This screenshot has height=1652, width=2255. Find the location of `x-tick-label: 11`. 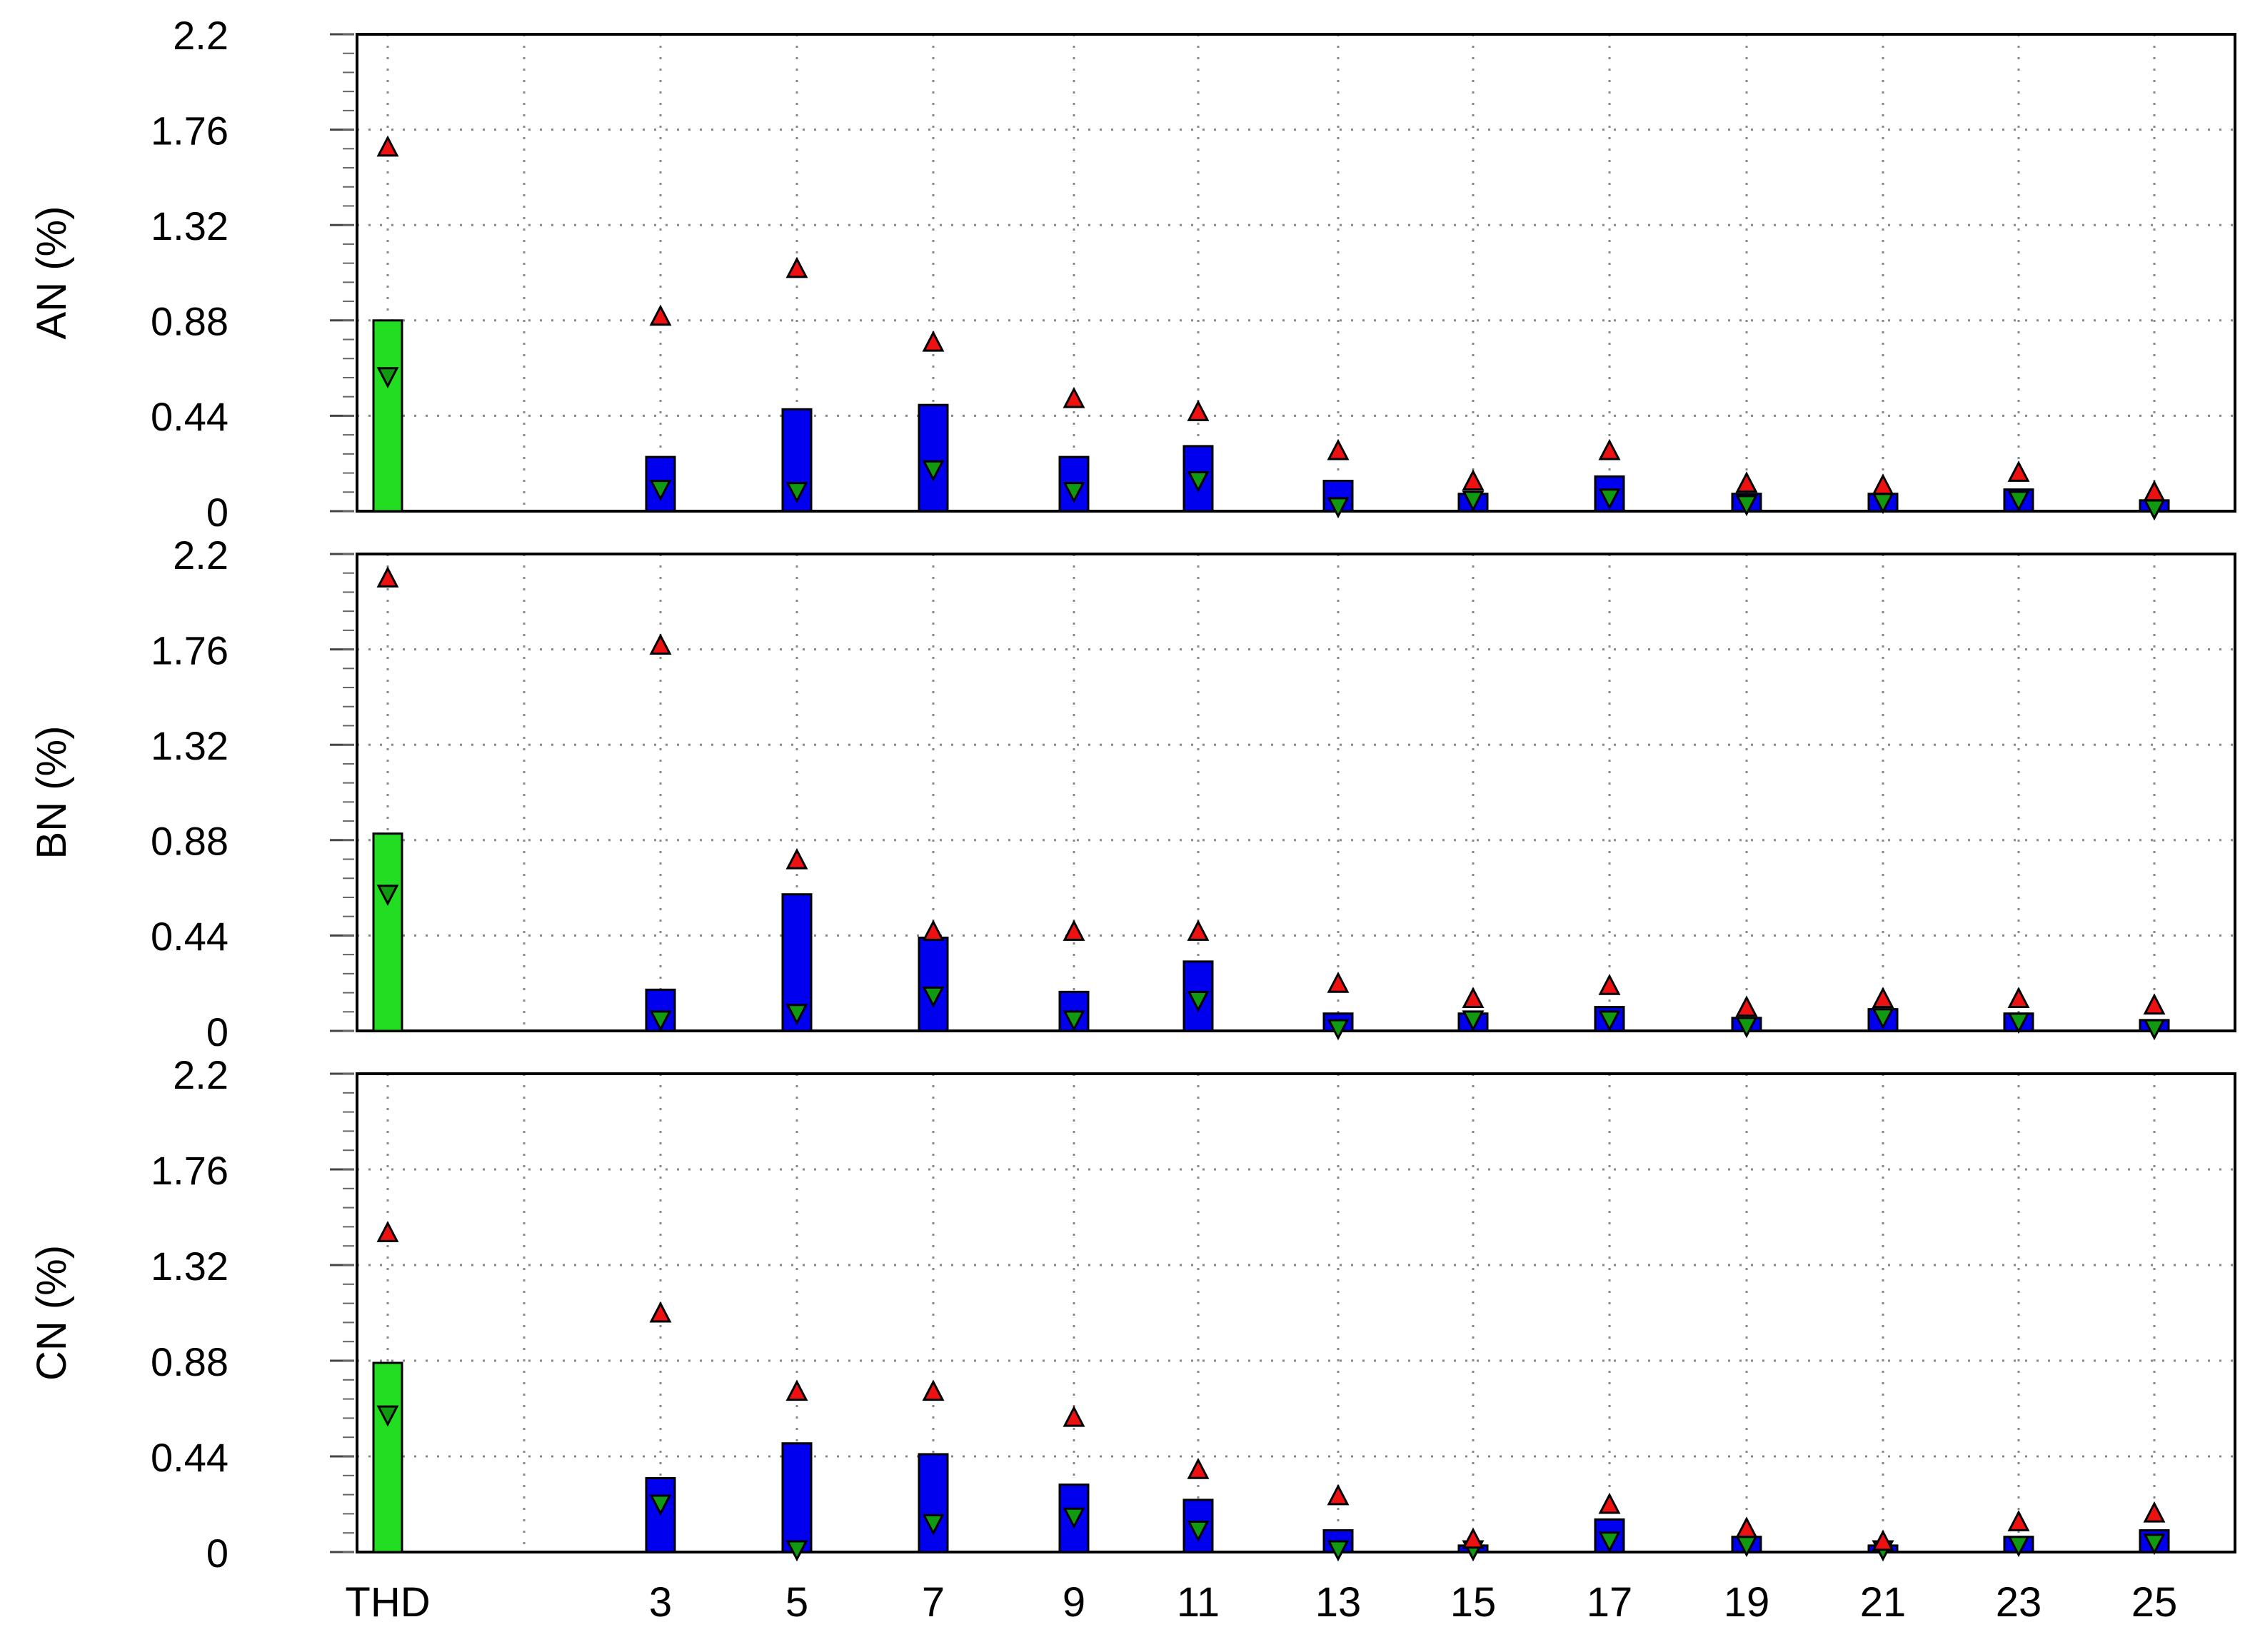

x-tick-label: 11 is located at coordinates (1198, 1603).